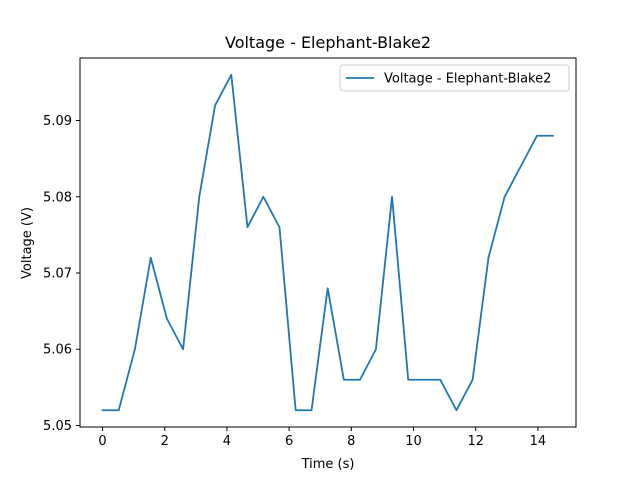 The height and width of the screenshot is (480, 640). I want to click on chart-title: Voltage - Elephant-Blake2, so click(328, 42).